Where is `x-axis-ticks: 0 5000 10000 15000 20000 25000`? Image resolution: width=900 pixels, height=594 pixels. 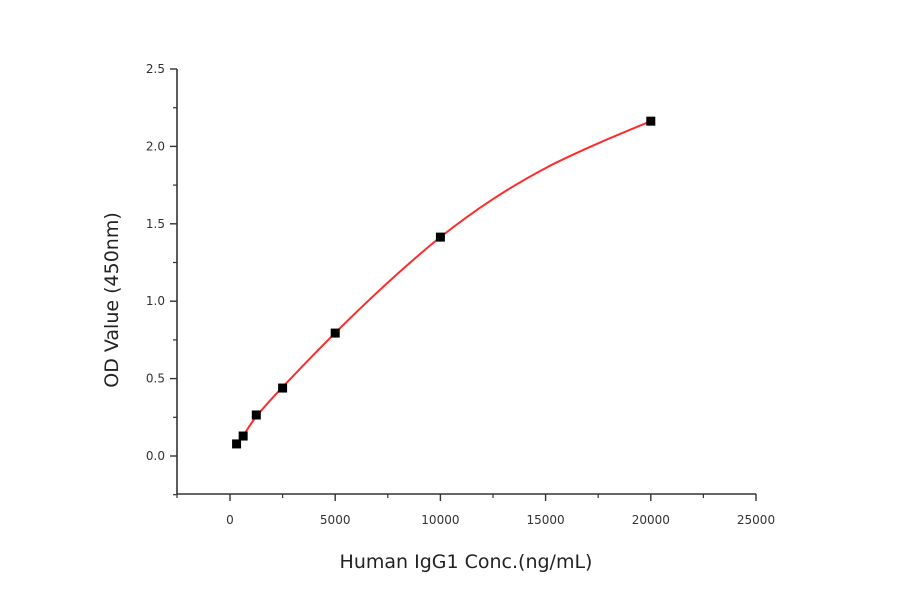
x-axis-ticks: 0 5000 10000 15000 20000 25000 is located at coordinates (475, 510).